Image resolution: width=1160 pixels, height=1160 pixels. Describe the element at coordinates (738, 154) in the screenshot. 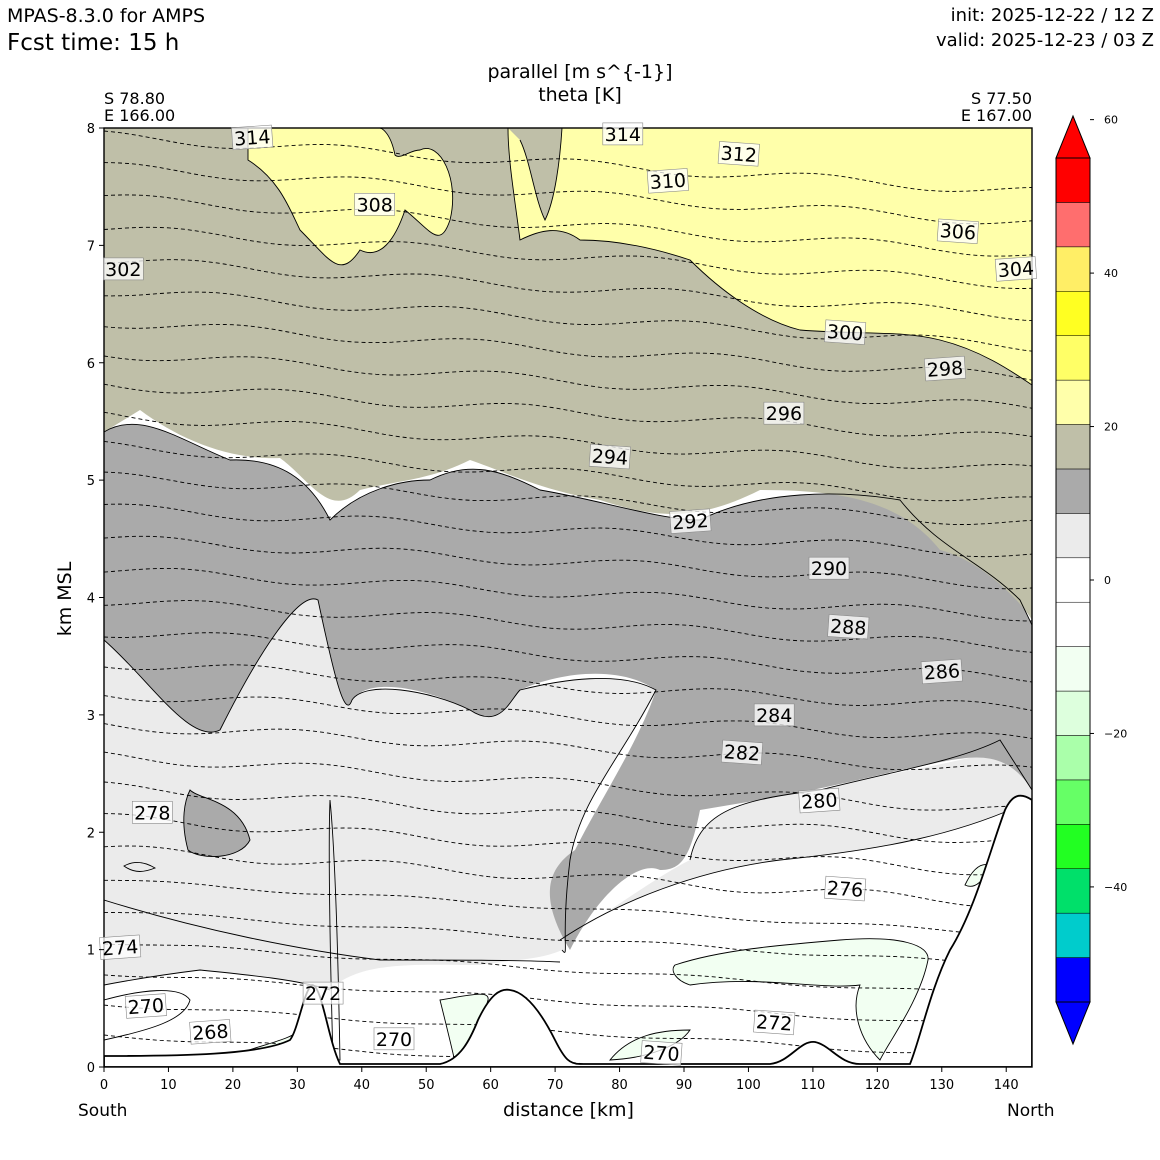

I see `theta-label: 312` at that location.